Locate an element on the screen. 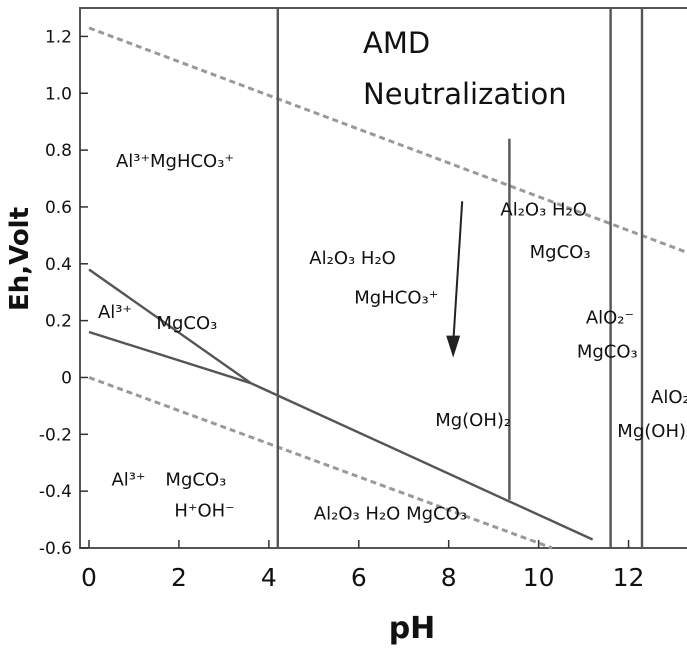 The image size is (687, 649). y-tick-label: 0.4 is located at coordinates (58, 265).